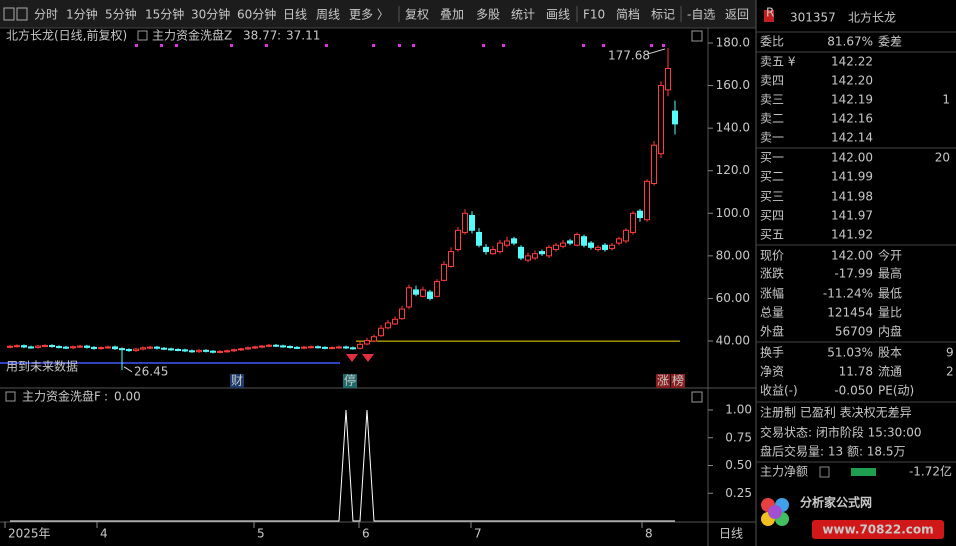 The width and height of the screenshot is (956, 546). I want to click on indicator-colon: :, so click(106, 397).